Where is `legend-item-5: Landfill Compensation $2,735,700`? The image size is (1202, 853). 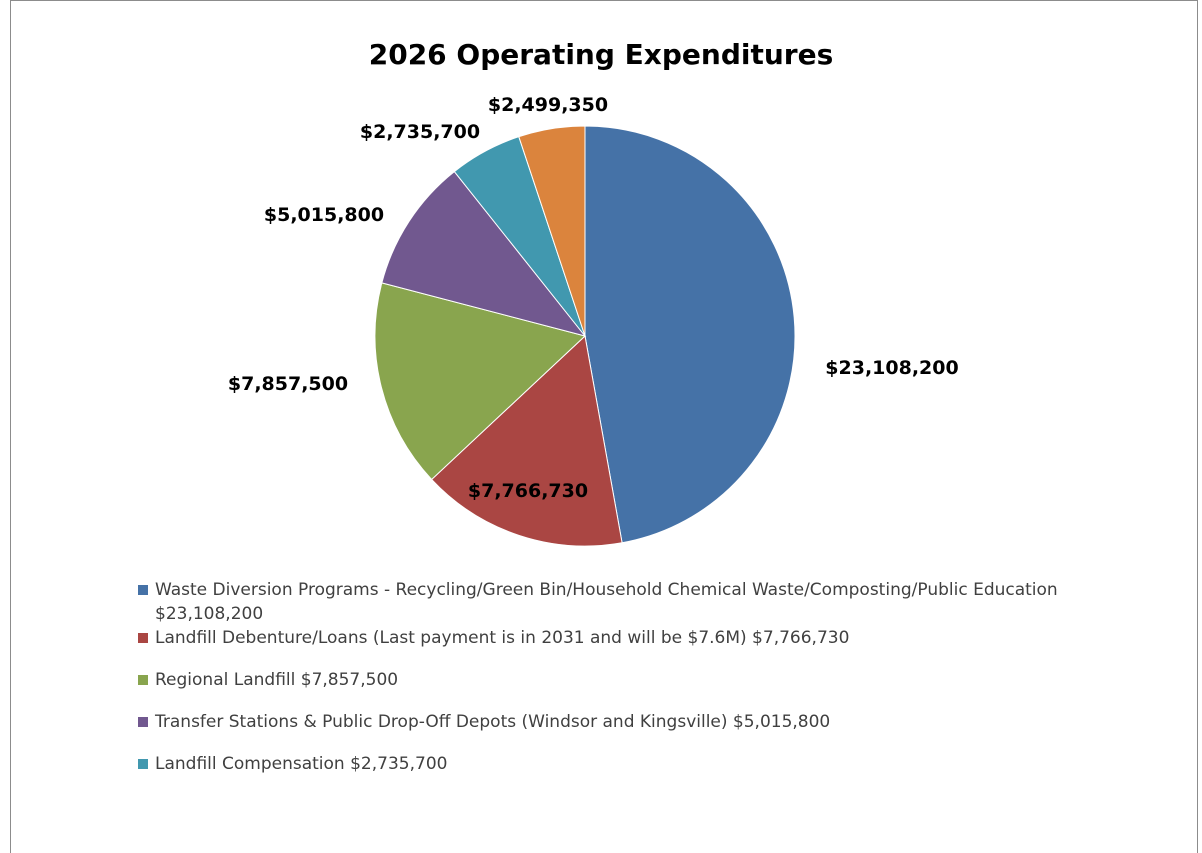
legend-item-5: Landfill Compensation $2,735,700 is located at coordinates (638, 764).